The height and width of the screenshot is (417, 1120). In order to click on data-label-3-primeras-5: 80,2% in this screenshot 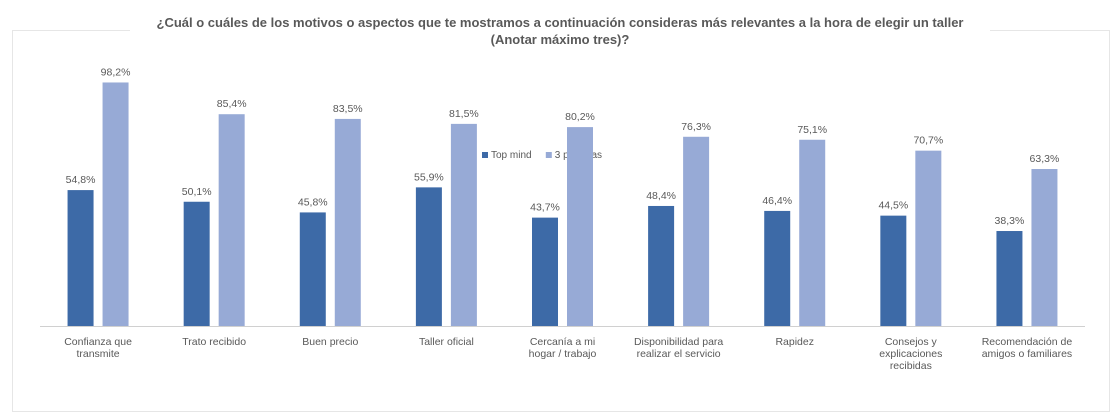, I will do `click(580, 117)`.